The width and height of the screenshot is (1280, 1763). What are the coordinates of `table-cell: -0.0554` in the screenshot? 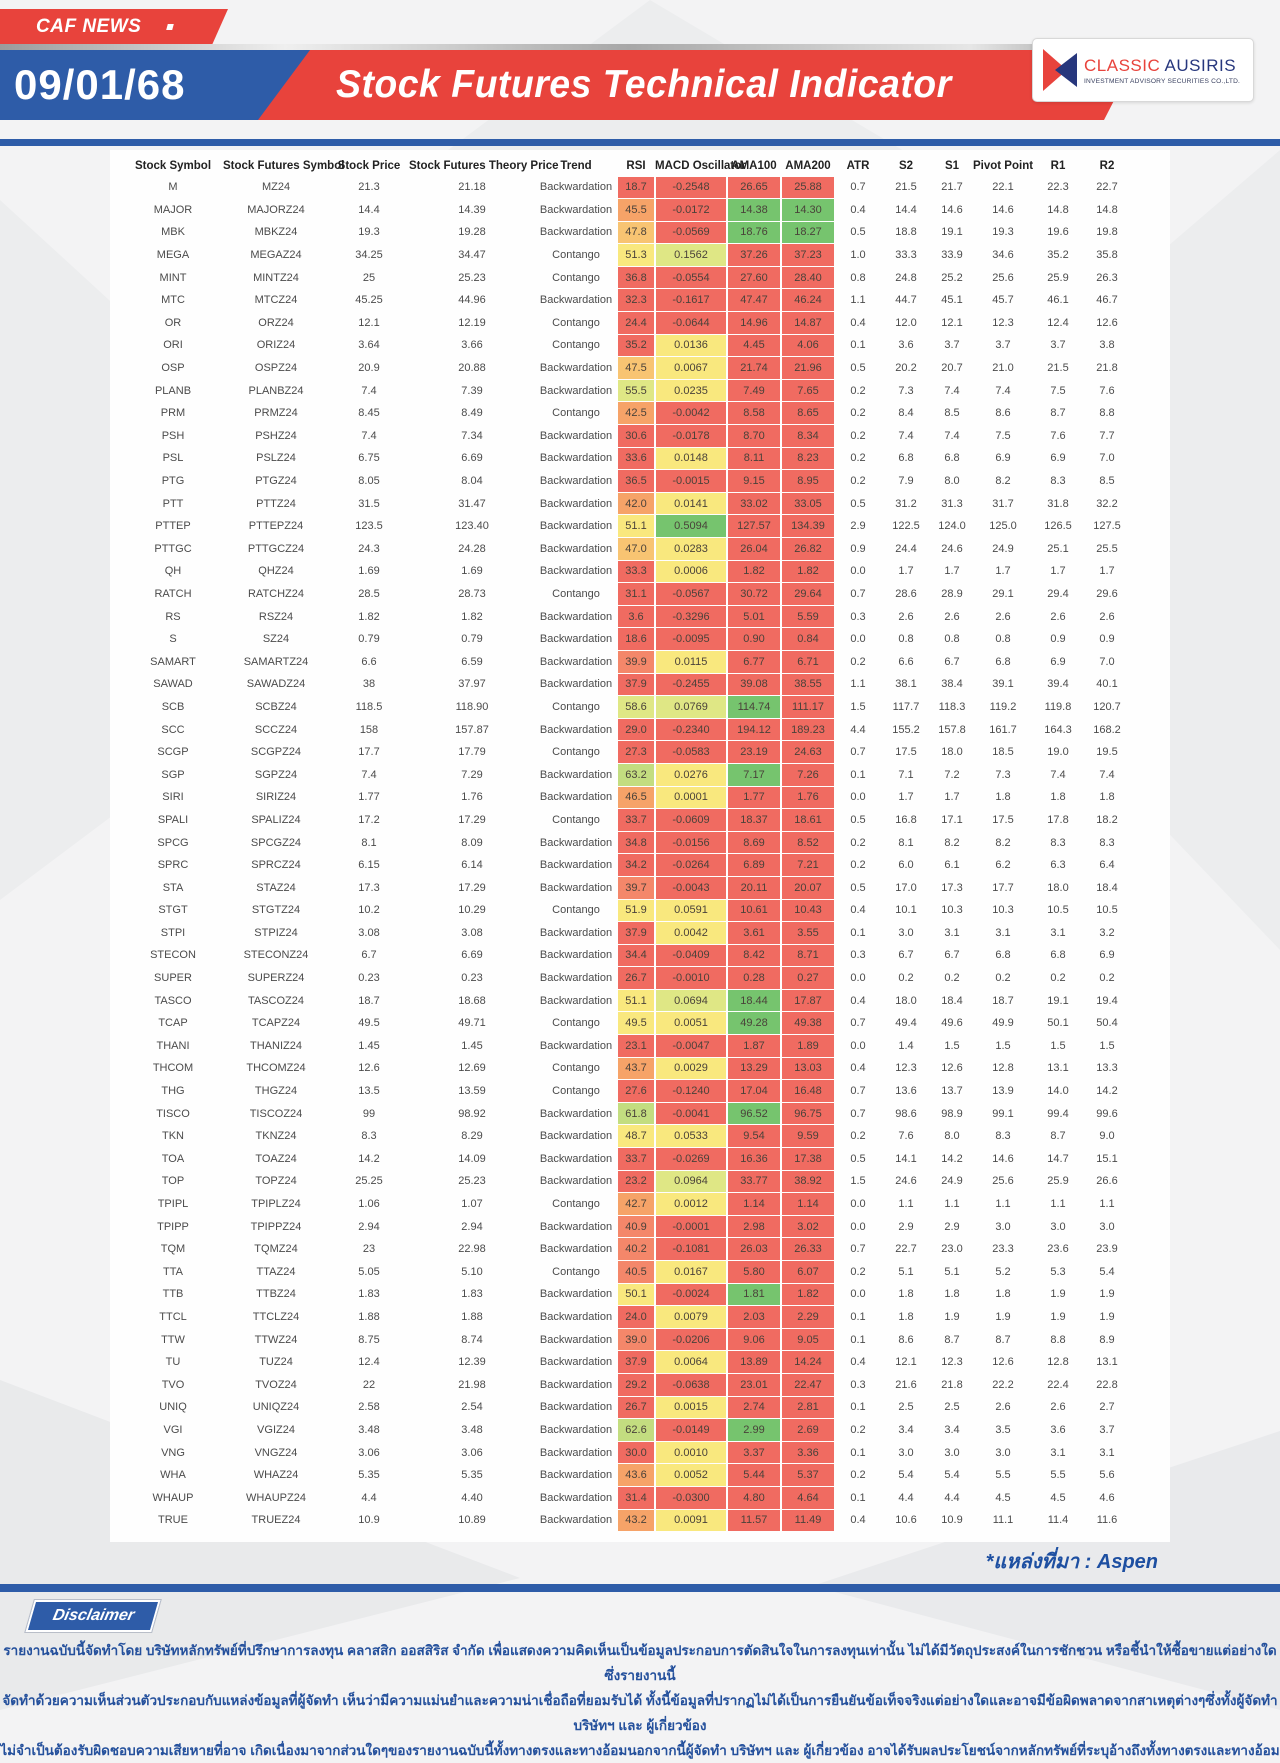 It's located at (691, 277).